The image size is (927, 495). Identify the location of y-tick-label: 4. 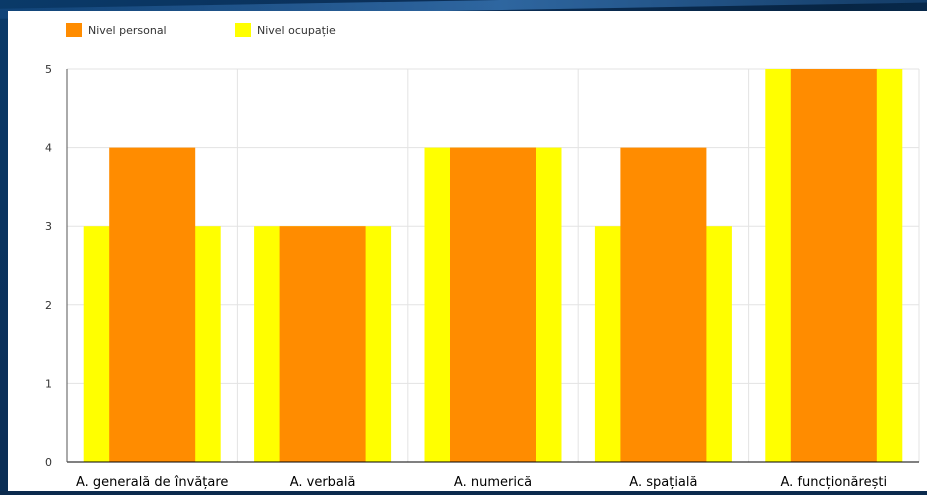
(48, 148).